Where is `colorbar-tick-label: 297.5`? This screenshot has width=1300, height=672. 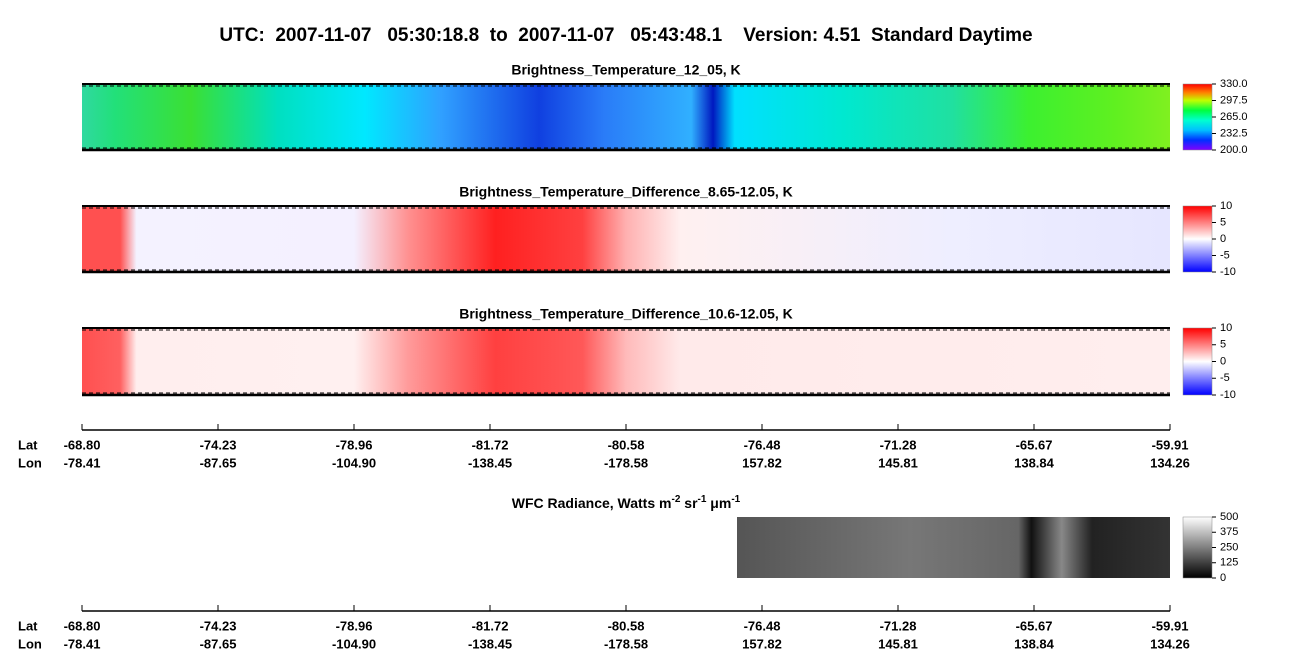 colorbar-tick-label: 297.5 is located at coordinates (1234, 100).